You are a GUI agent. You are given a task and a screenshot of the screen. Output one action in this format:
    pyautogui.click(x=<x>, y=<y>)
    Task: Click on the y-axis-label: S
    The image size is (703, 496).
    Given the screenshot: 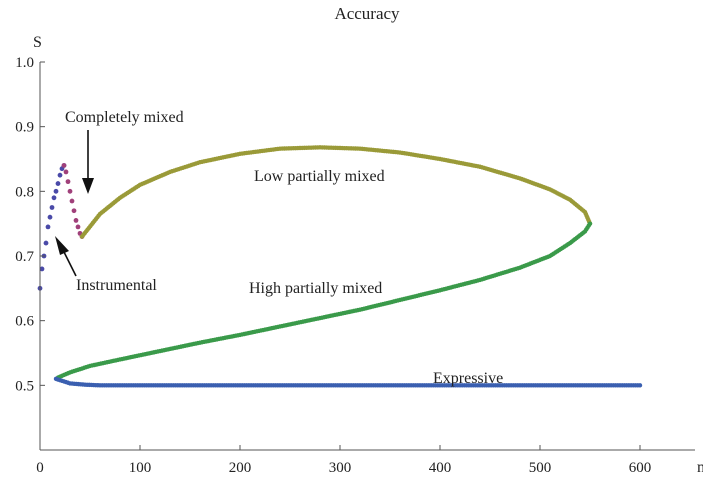 What is the action you would take?
    pyautogui.click(x=37, y=42)
    